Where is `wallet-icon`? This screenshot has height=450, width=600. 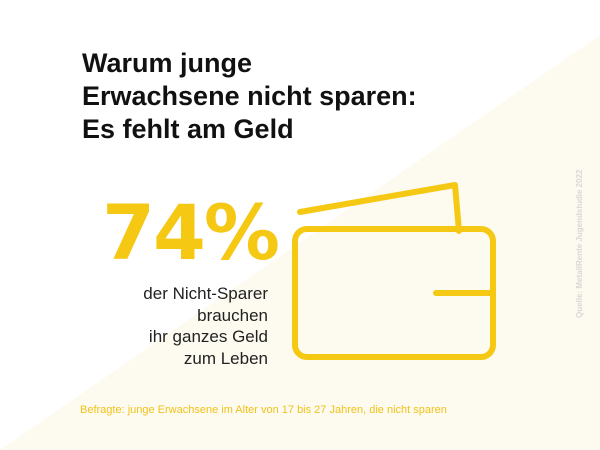
wallet-icon is located at coordinates (394, 271).